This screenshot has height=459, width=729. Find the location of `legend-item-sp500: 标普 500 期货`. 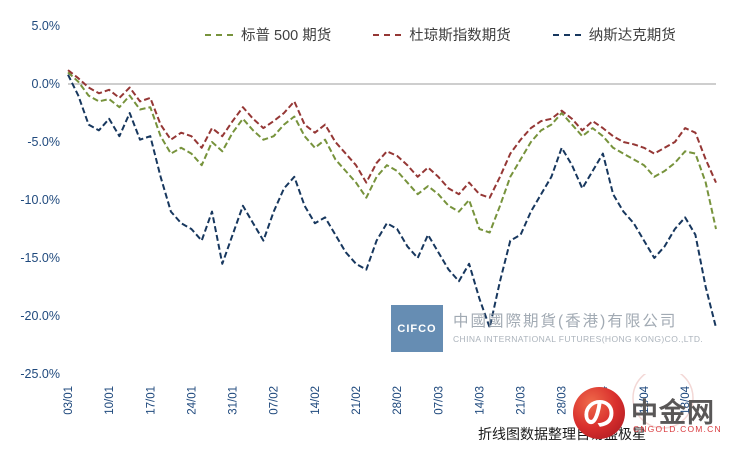

legend-item-sp500: 标普 500 期货 is located at coordinates (268, 34).